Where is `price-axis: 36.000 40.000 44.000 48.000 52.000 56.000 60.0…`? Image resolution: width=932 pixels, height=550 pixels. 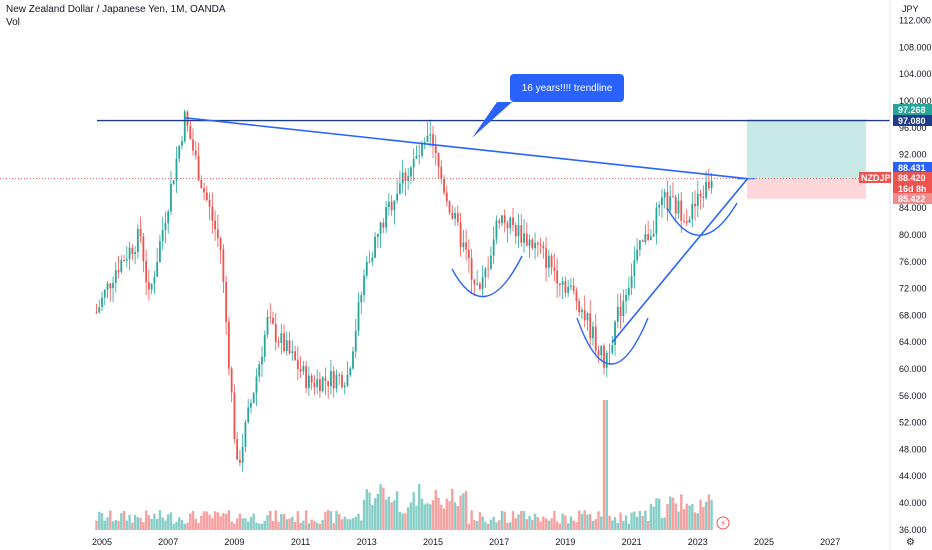
price-axis: 36.000 40.000 44.000 48.000 52.000 56.000 60.0… is located at coordinates (915, 275).